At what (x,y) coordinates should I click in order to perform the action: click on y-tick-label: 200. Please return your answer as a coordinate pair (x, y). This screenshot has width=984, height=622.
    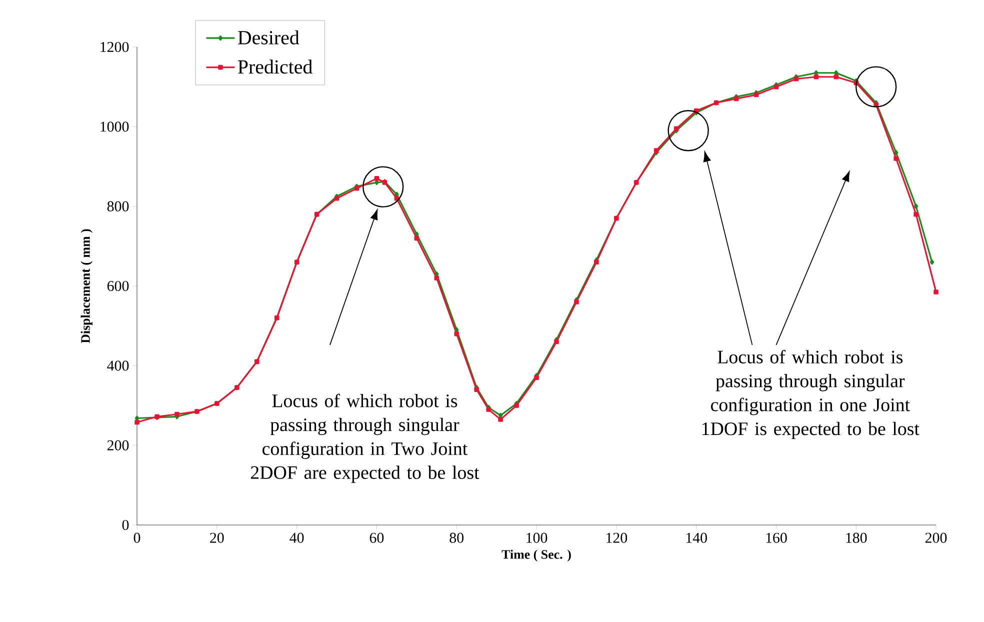
    Looking at the image, I should click on (118, 445).